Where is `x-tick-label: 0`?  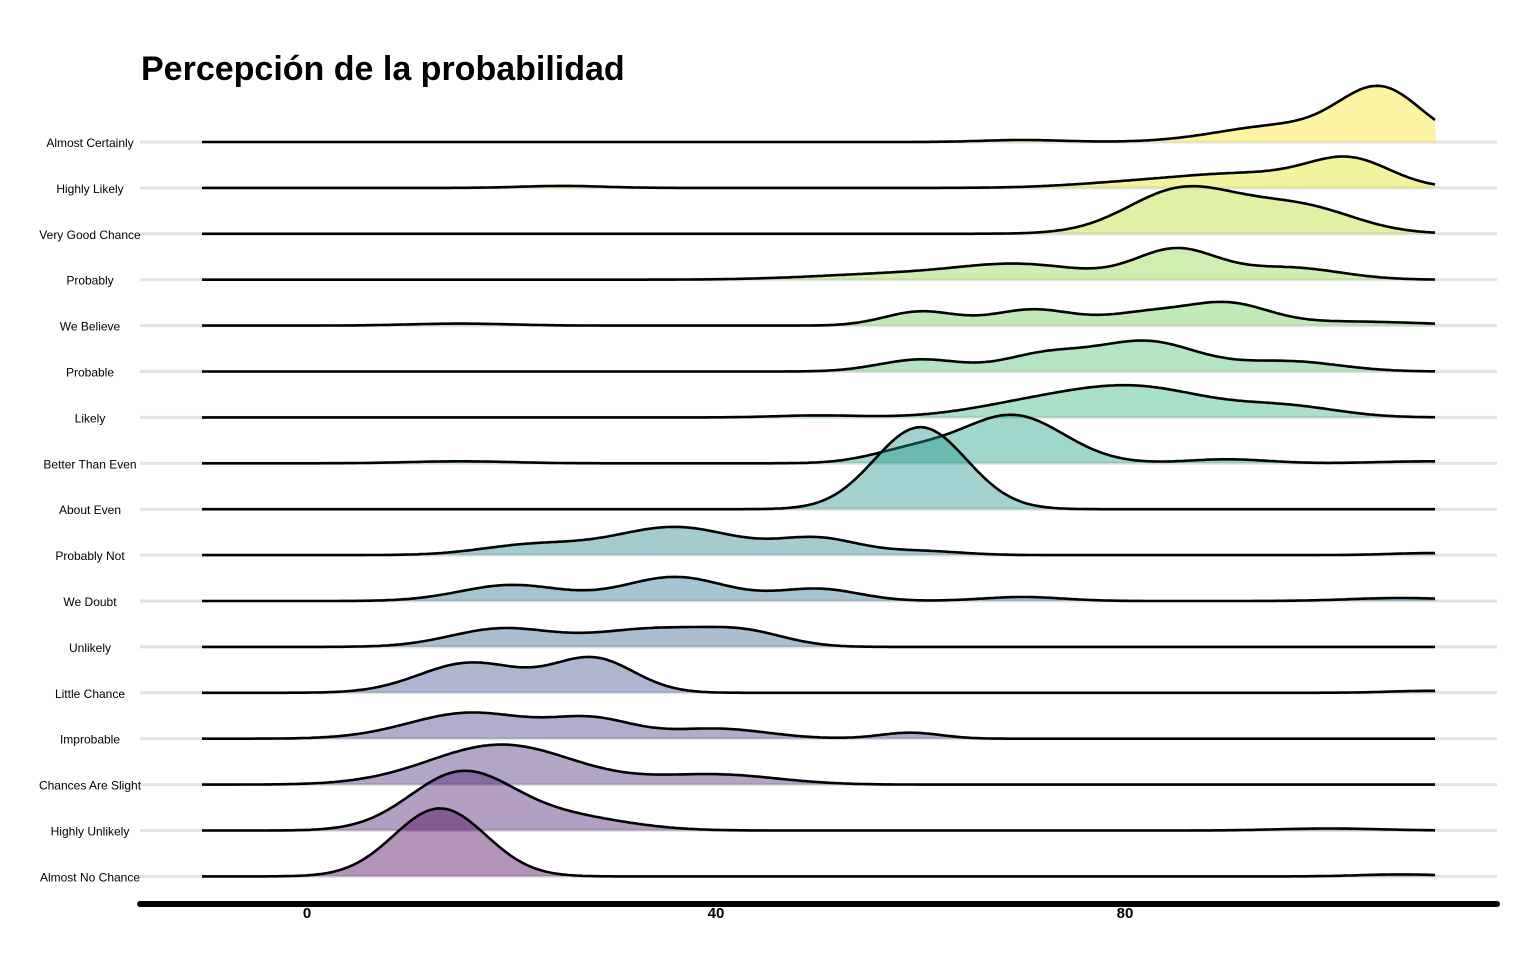
x-tick-label: 0 is located at coordinates (307, 913).